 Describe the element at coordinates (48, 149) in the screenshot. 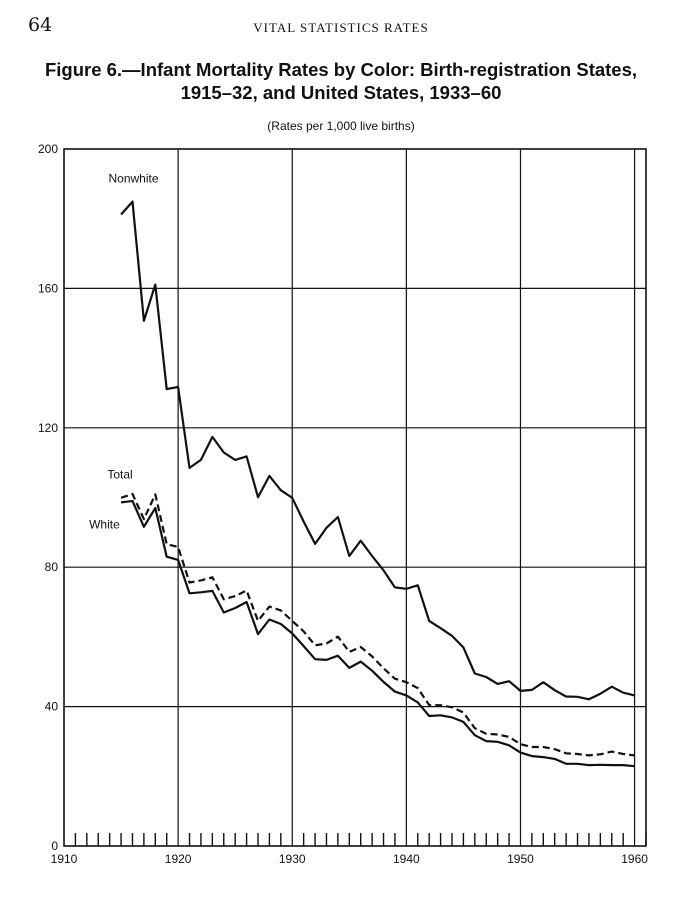

I see `y-tick-label: 200` at that location.